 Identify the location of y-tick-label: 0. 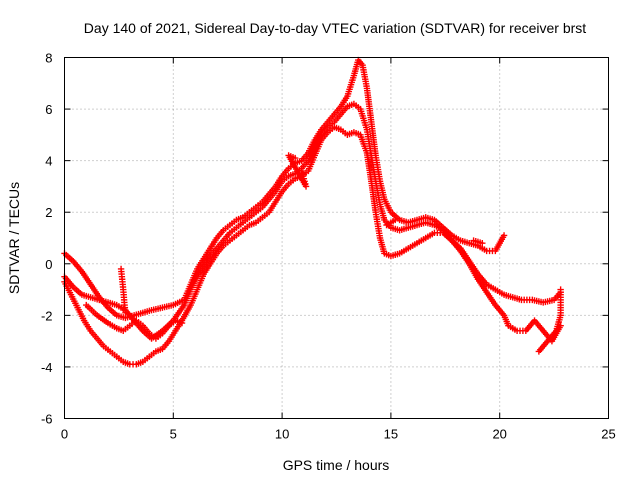
(48, 264).